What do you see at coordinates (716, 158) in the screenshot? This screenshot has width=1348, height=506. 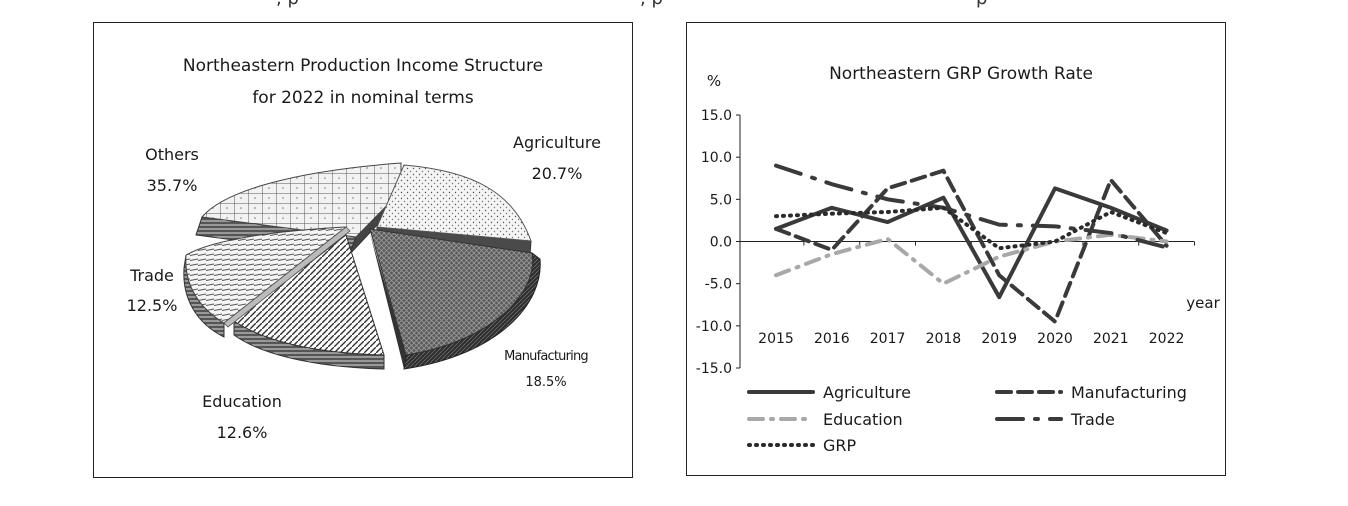 I see `y-tick-label: 10.0` at bounding box center [716, 158].